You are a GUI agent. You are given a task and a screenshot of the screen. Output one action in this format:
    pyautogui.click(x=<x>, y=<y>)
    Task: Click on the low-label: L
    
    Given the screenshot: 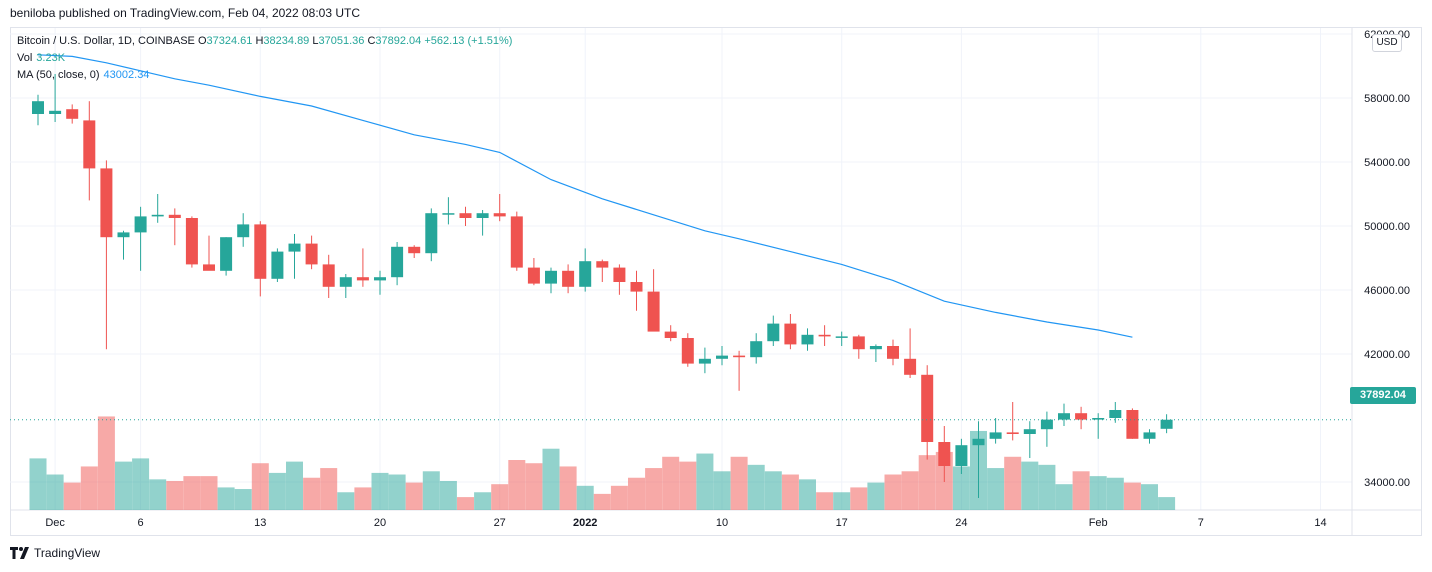 What is the action you would take?
    pyautogui.click(x=315, y=41)
    